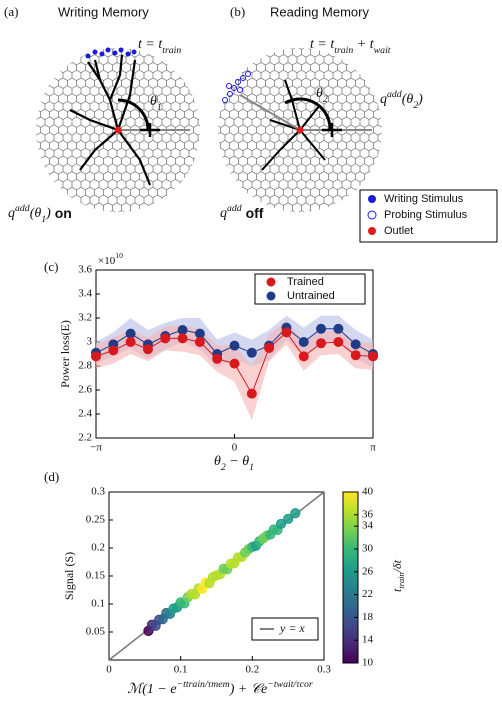 This screenshot has width=502, height=712. Describe the element at coordinates (290, 684) in the screenshot. I see `text-segment: −twait/τcor` at that location.